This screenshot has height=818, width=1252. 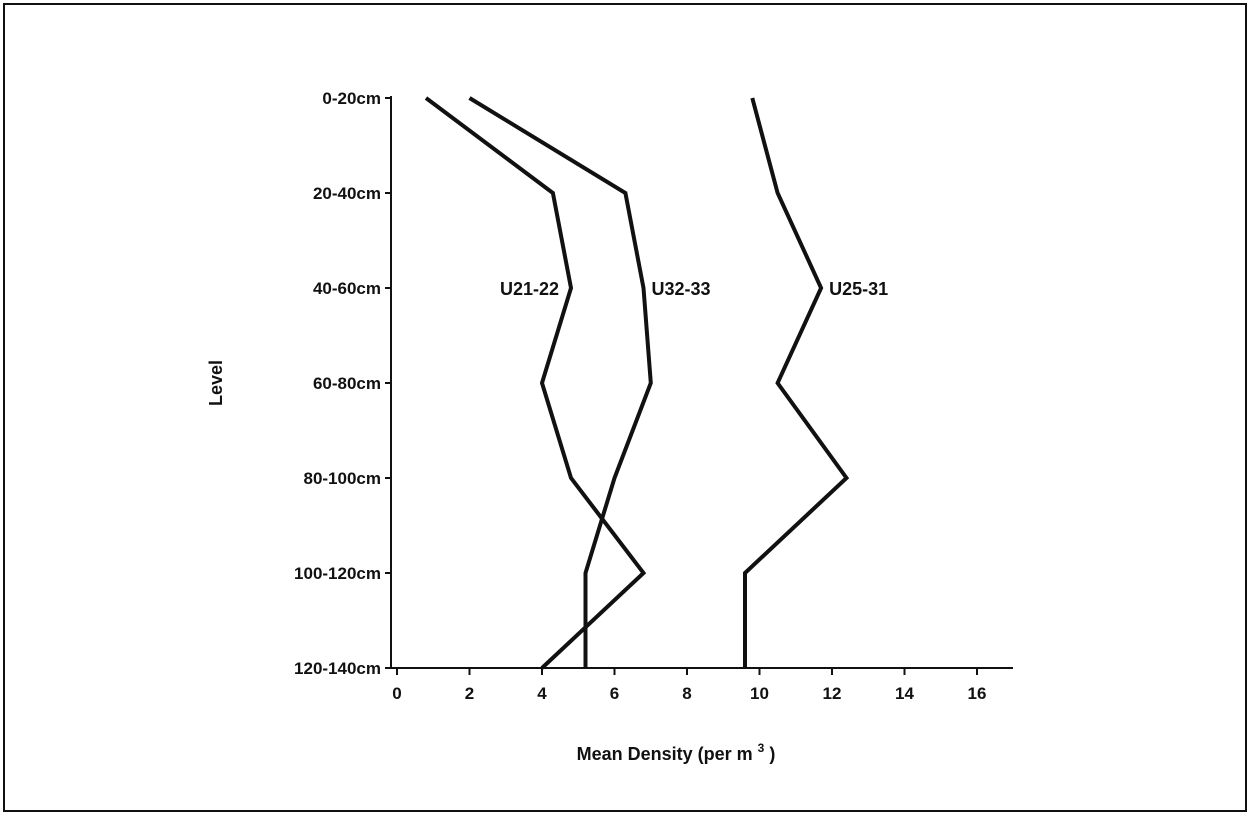 What do you see at coordinates (529, 289) in the screenshot?
I see `series-label-u21-22: U21-22` at bounding box center [529, 289].